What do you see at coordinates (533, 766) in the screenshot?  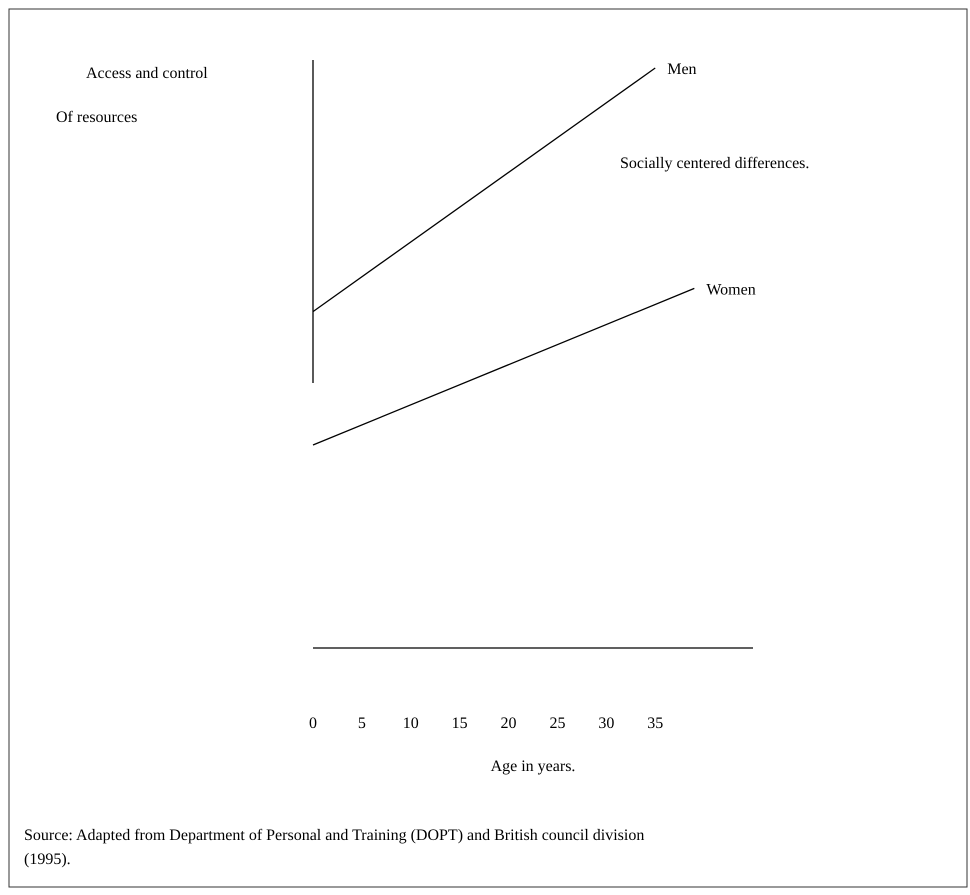 I see `x-axis-title: Age in years.` at bounding box center [533, 766].